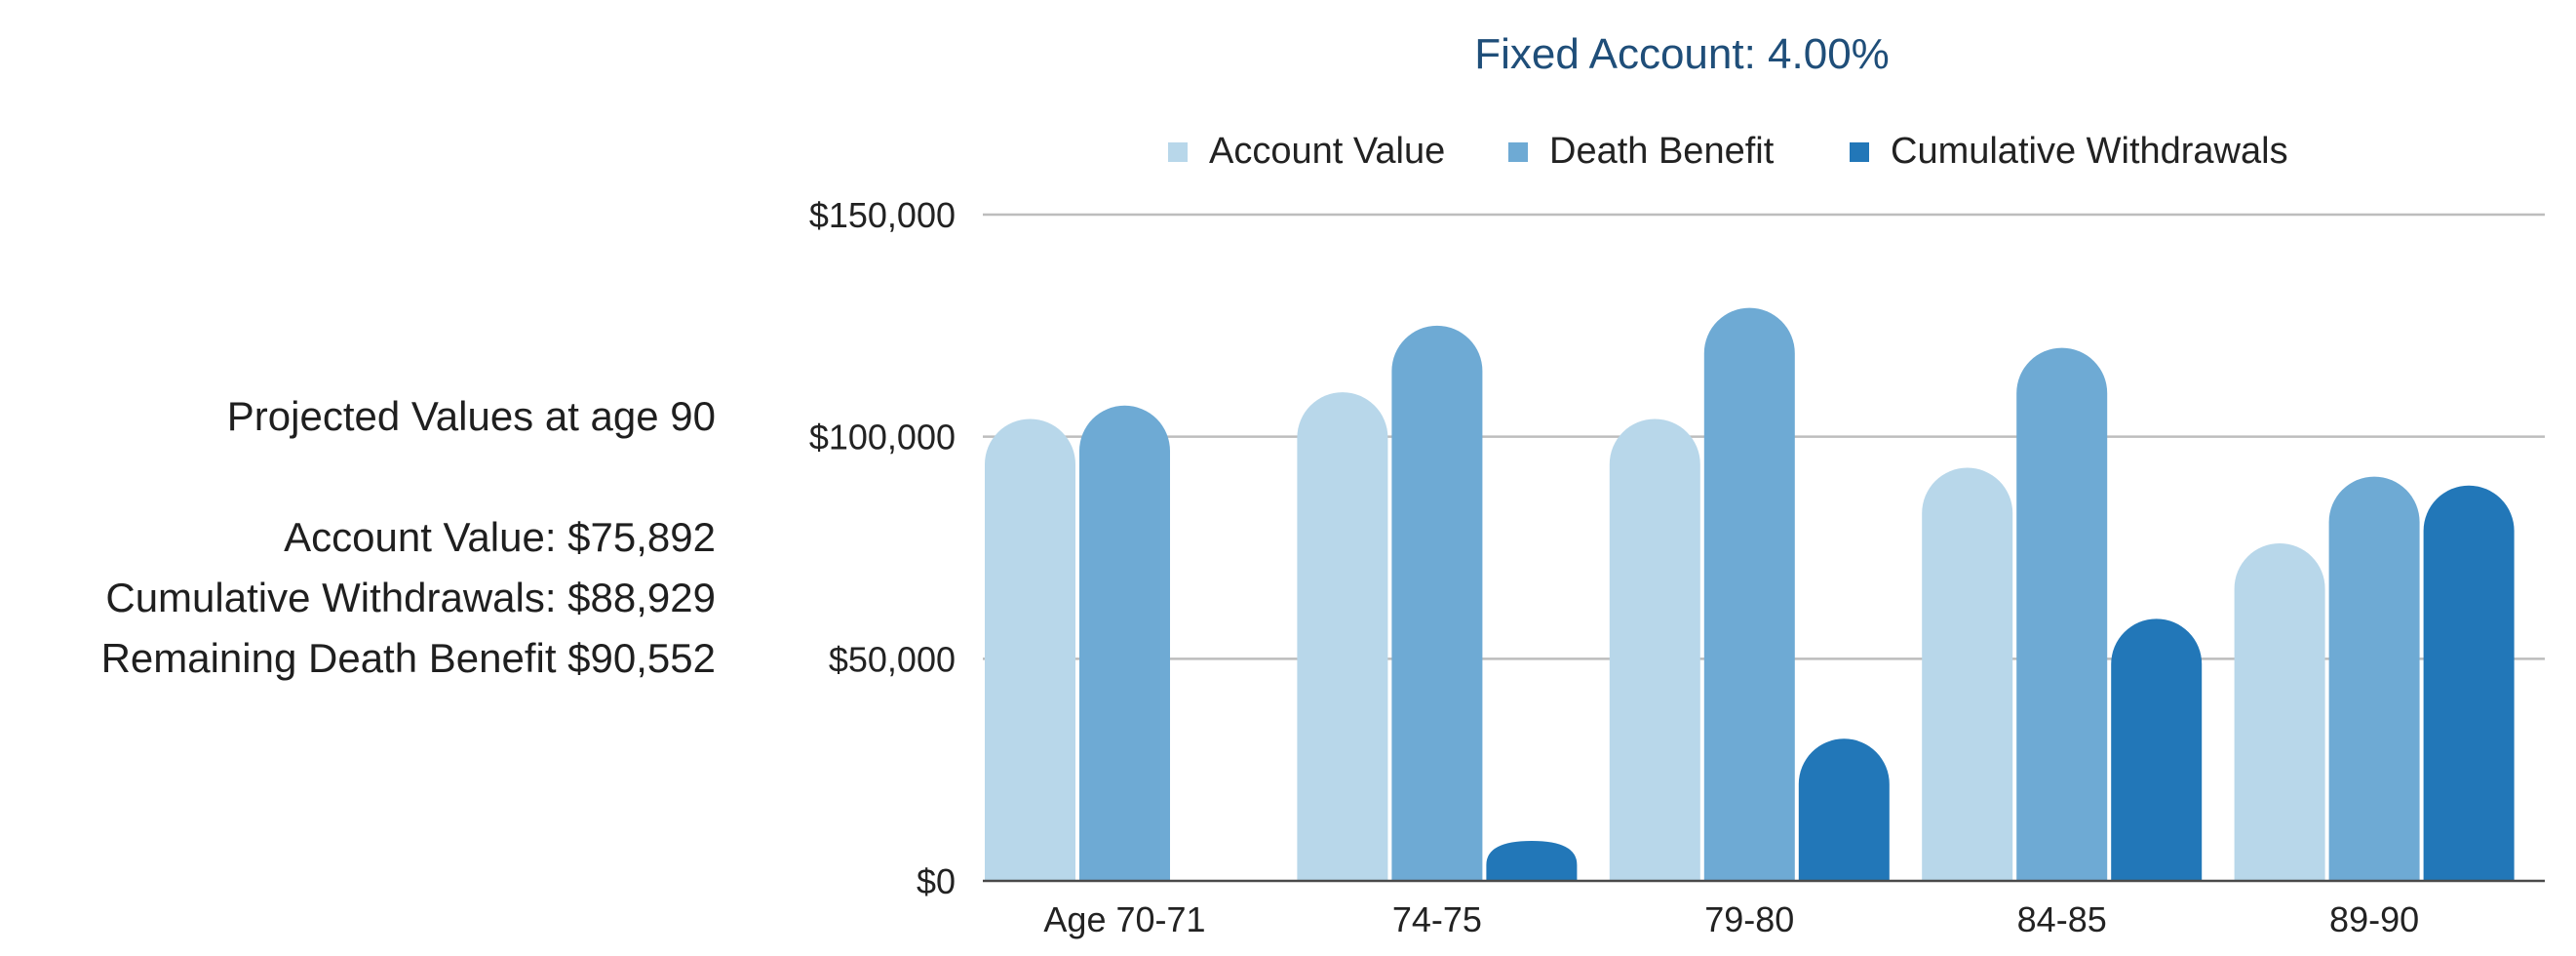 This screenshot has height=956, width=2576. I want to click on y-axis-ticks: $0 $50,000 $100,000 $150,000, so click(882, 548).